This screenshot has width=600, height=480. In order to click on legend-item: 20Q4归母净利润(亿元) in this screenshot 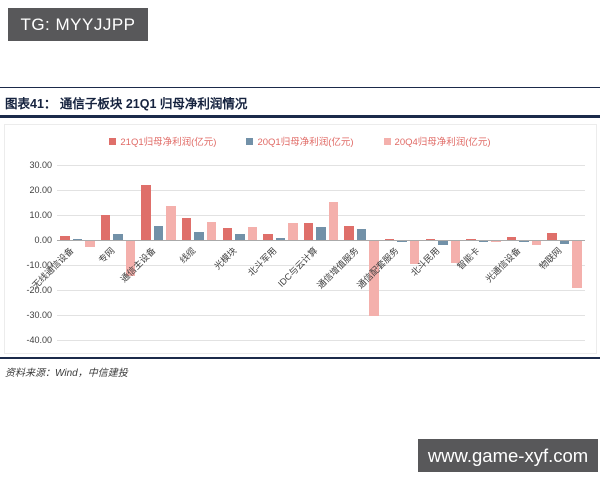, I will do `click(437, 141)`.